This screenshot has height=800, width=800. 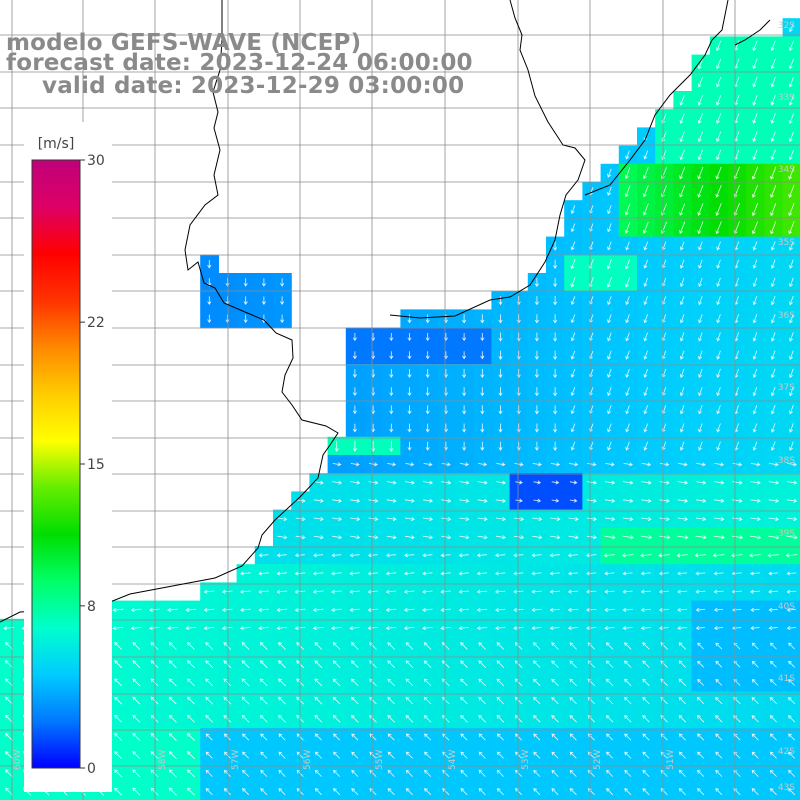 I want to click on colorbar-tick-label: 15, so click(x=96, y=465).